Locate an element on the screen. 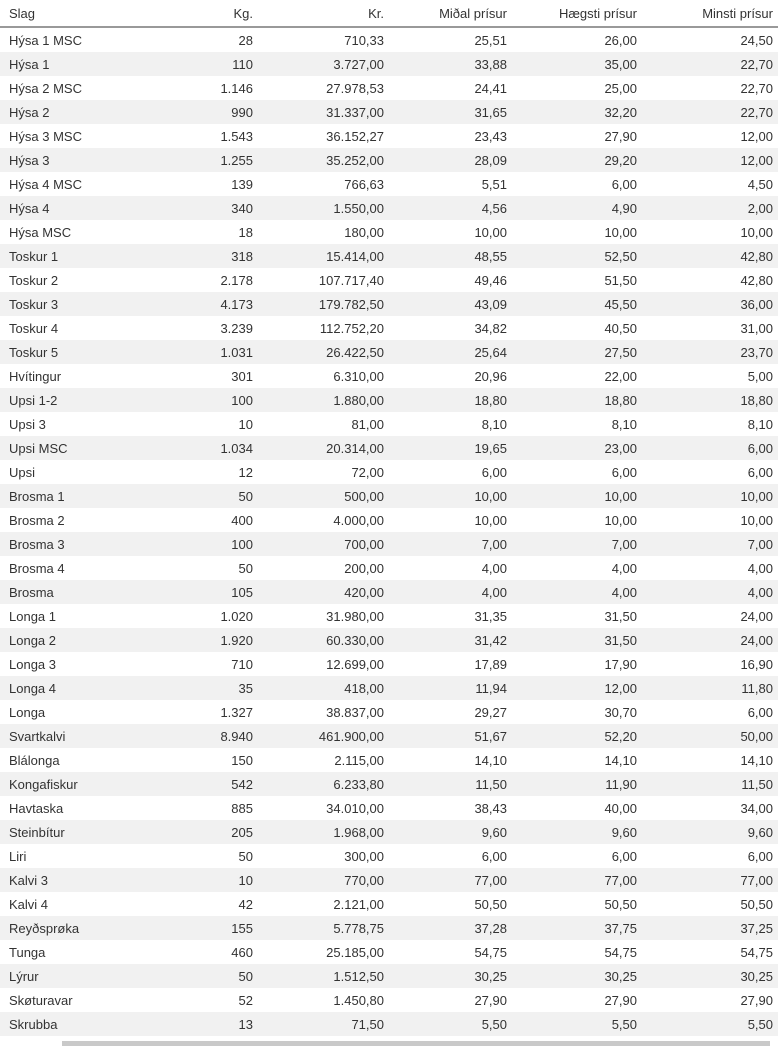 Image resolution: width=778 pixels, height=1046 pixels. cell-midal-prisur: 49,46 is located at coordinates (490, 280).